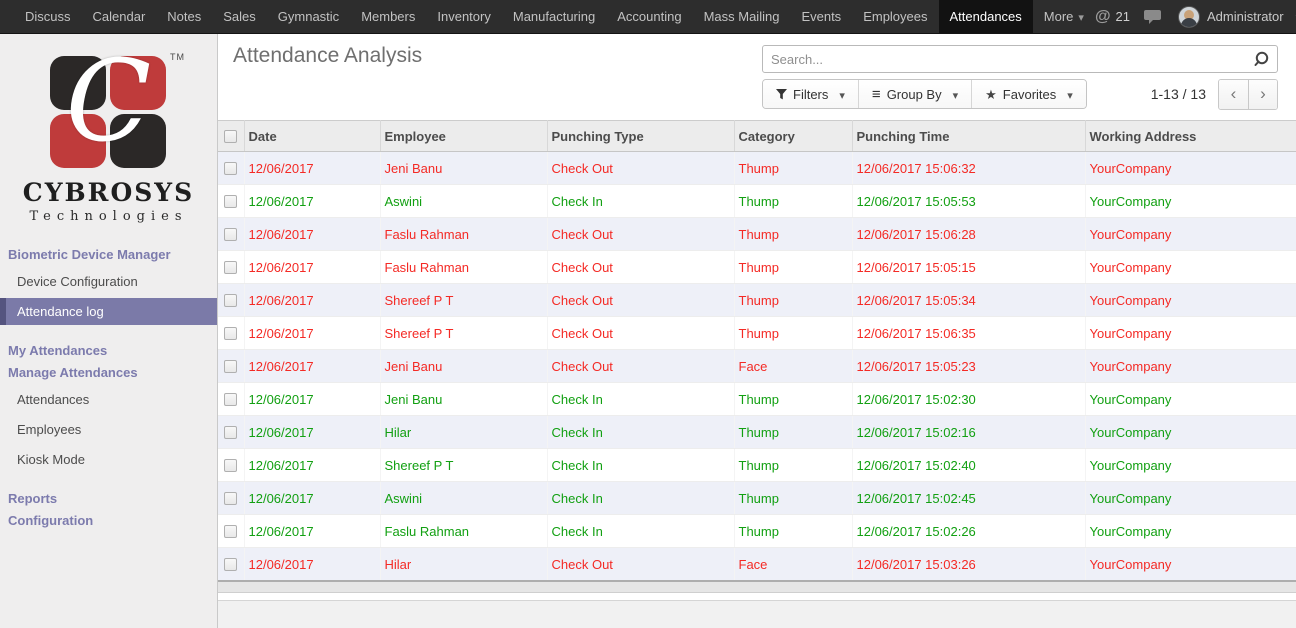 The width and height of the screenshot is (1296, 628). Describe the element at coordinates (308, 16) in the screenshot. I see `nav-item-gymnastic: Gymnastic` at that location.